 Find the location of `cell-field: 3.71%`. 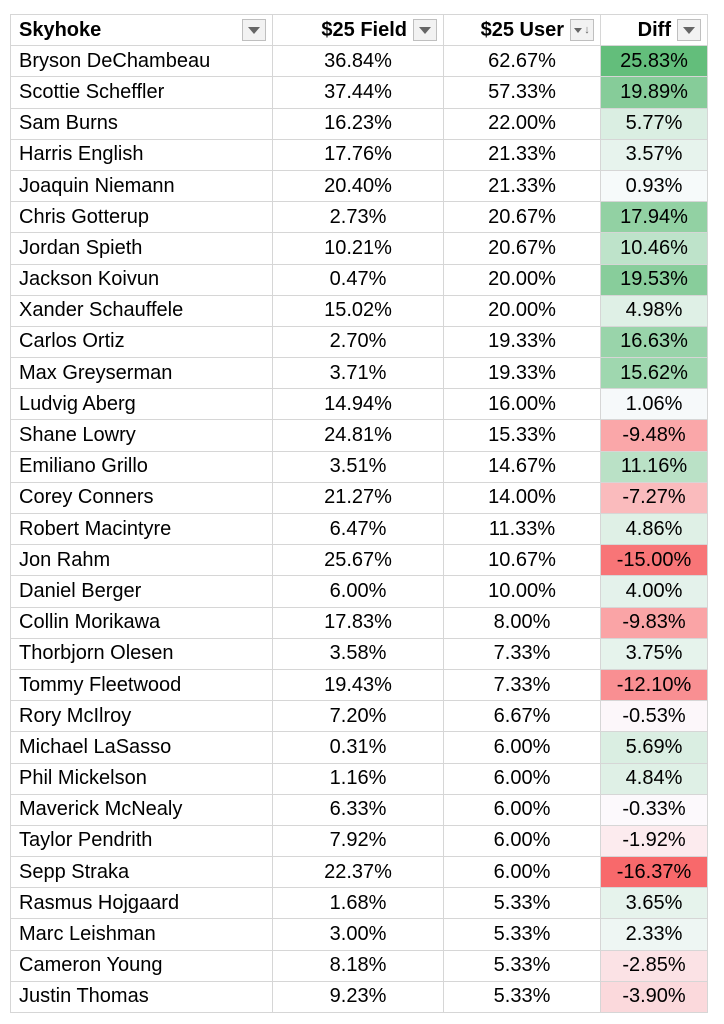

cell-field: 3.71% is located at coordinates (358, 373).